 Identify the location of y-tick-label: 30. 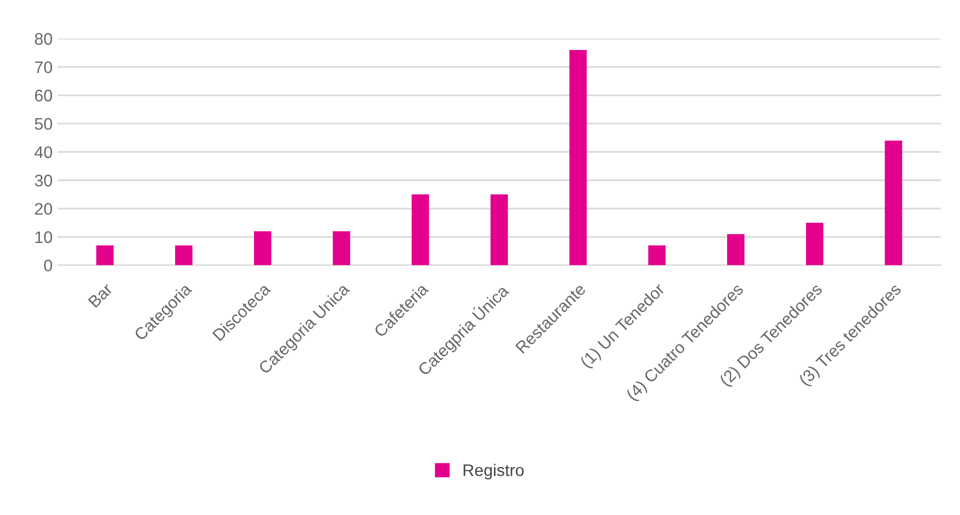
(43, 180).